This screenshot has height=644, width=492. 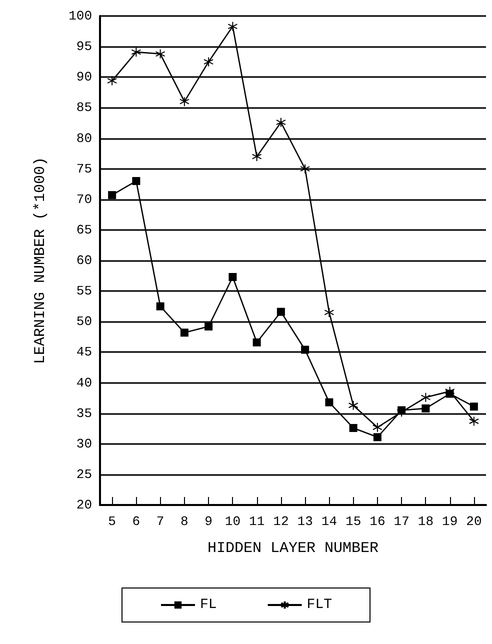 I want to click on x-tick-label: 13, so click(x=305, y=521).